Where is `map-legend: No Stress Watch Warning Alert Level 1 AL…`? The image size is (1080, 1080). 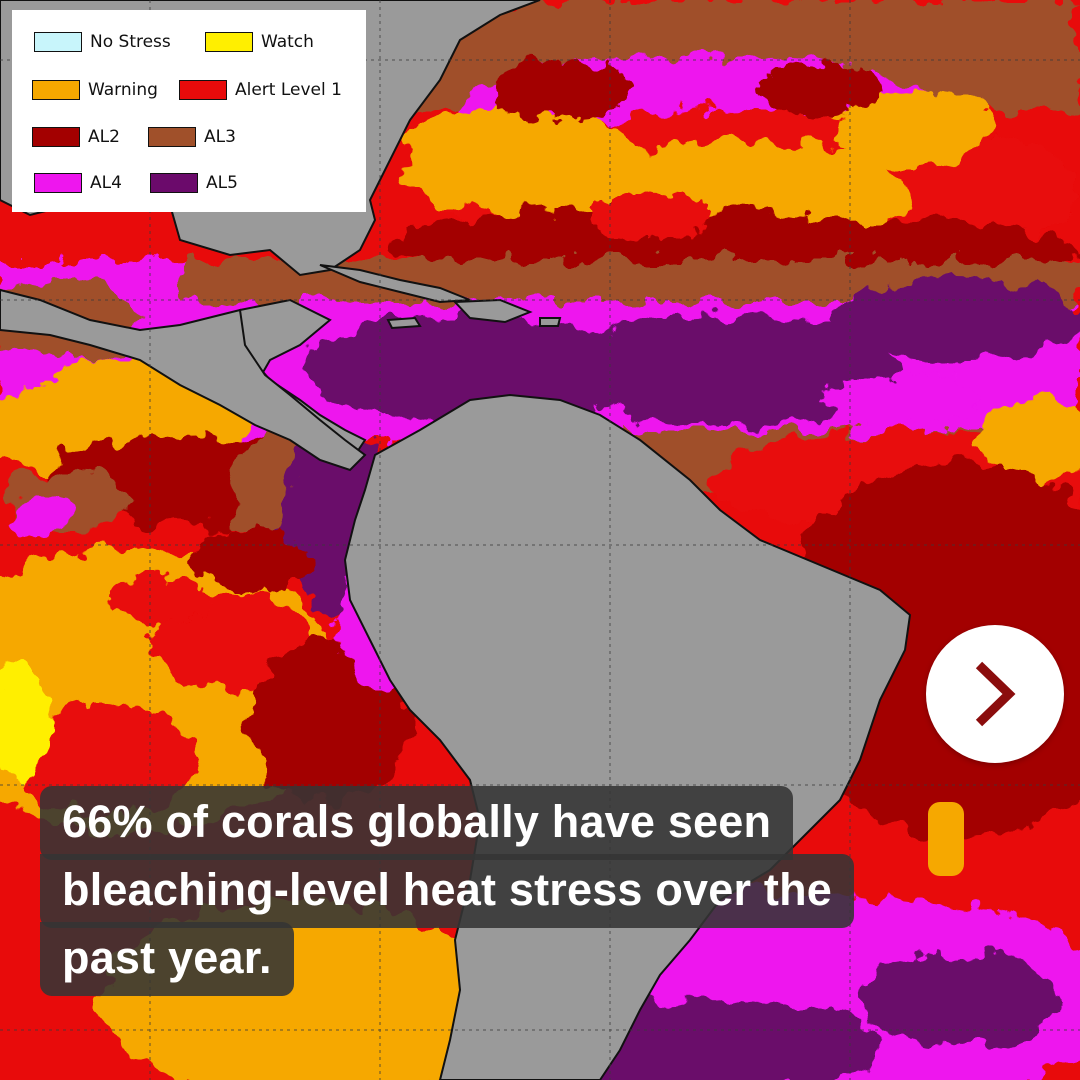 map-legend: No Stress Watch Warning Alert Level 1 AL… is located at coordinates (189, 111).